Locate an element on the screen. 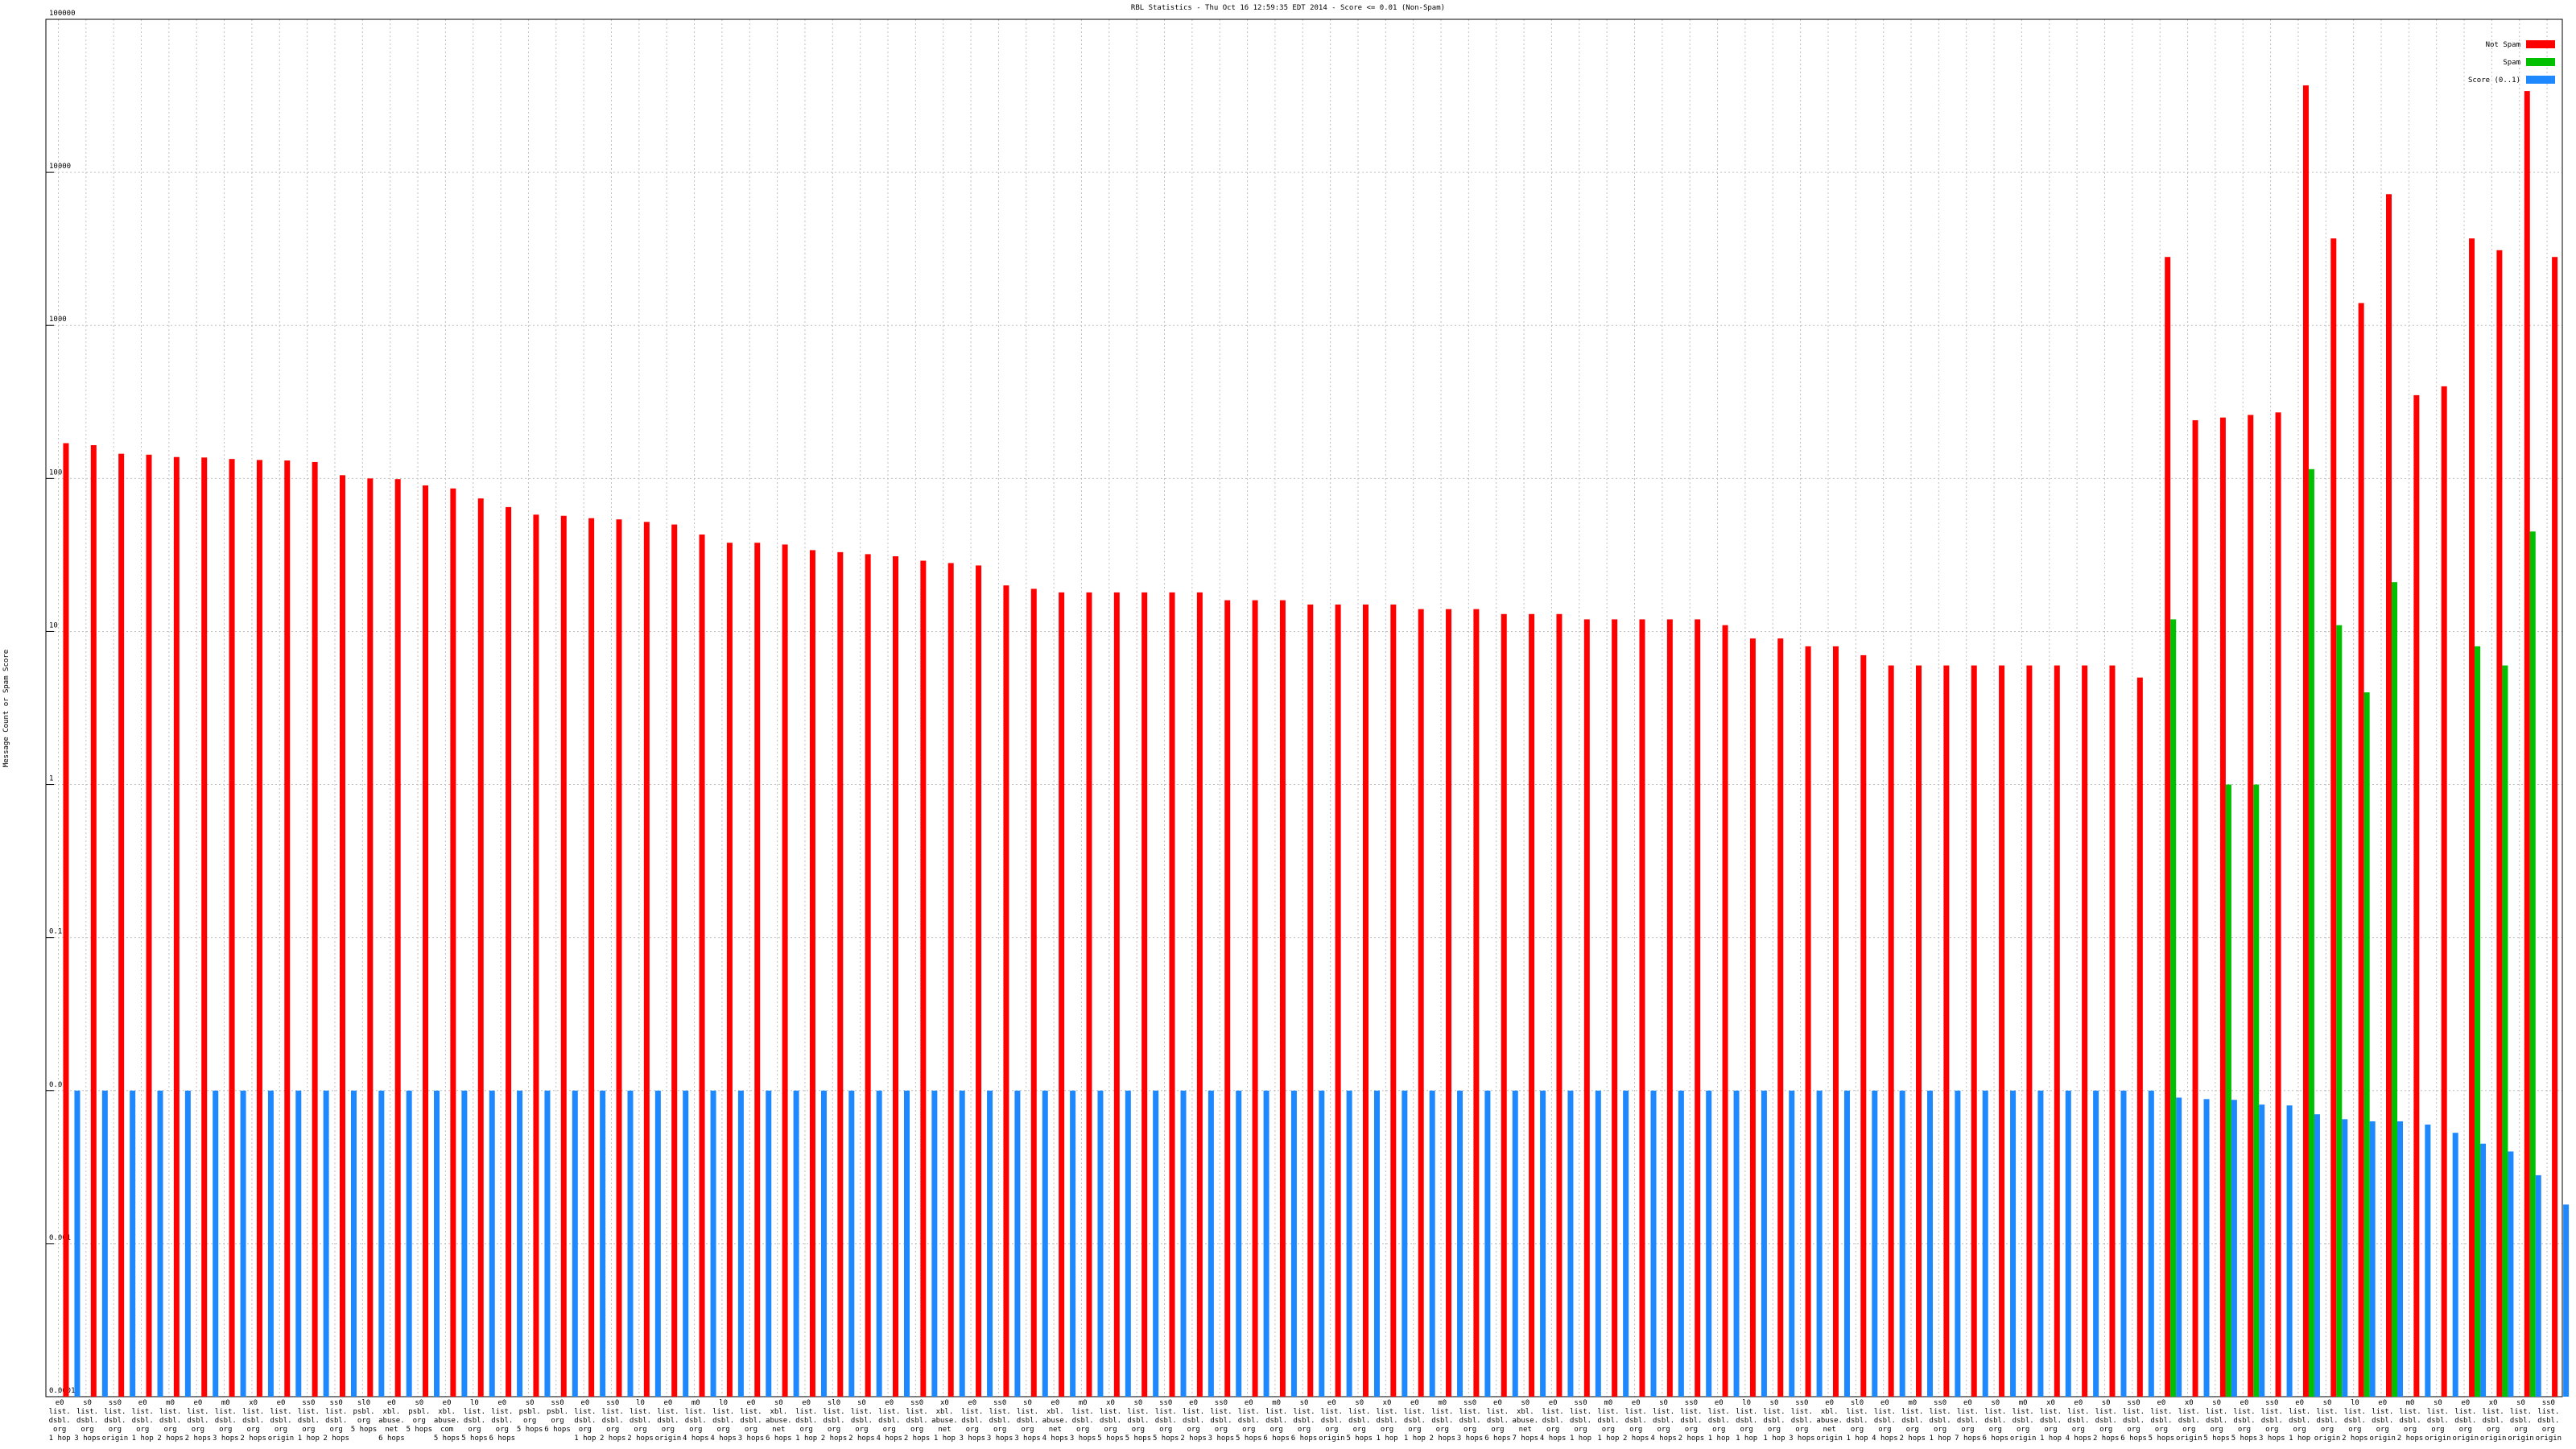  y-tick-label: 0.01 is located at coordinates (58, 1085).